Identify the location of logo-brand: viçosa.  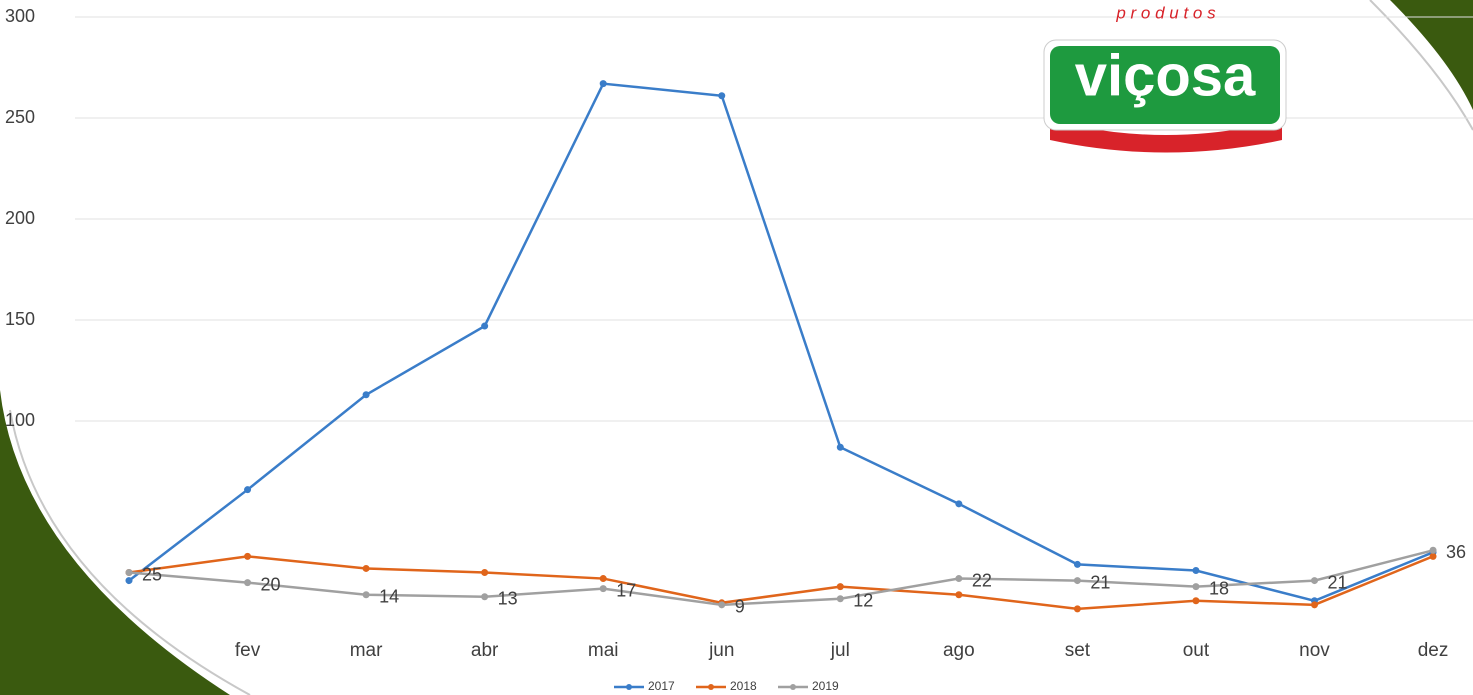
(1165, 75).